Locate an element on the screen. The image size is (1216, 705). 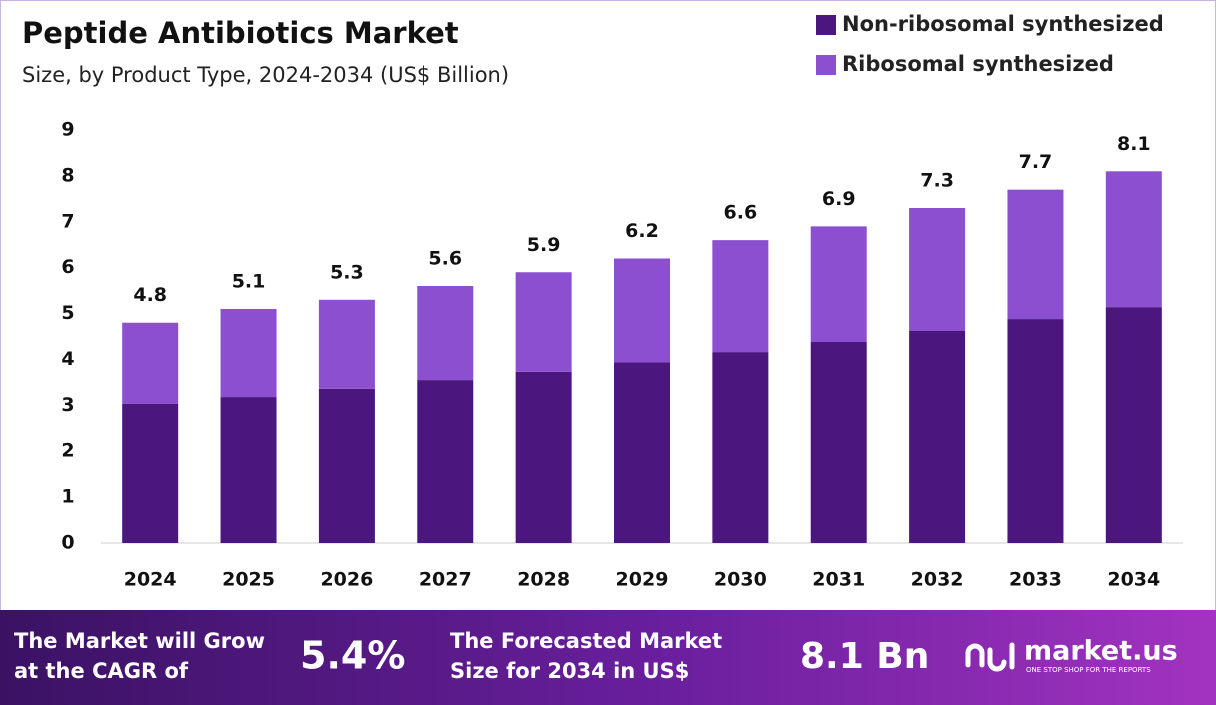
brand: market.us is located at coordinates (1101, 651).